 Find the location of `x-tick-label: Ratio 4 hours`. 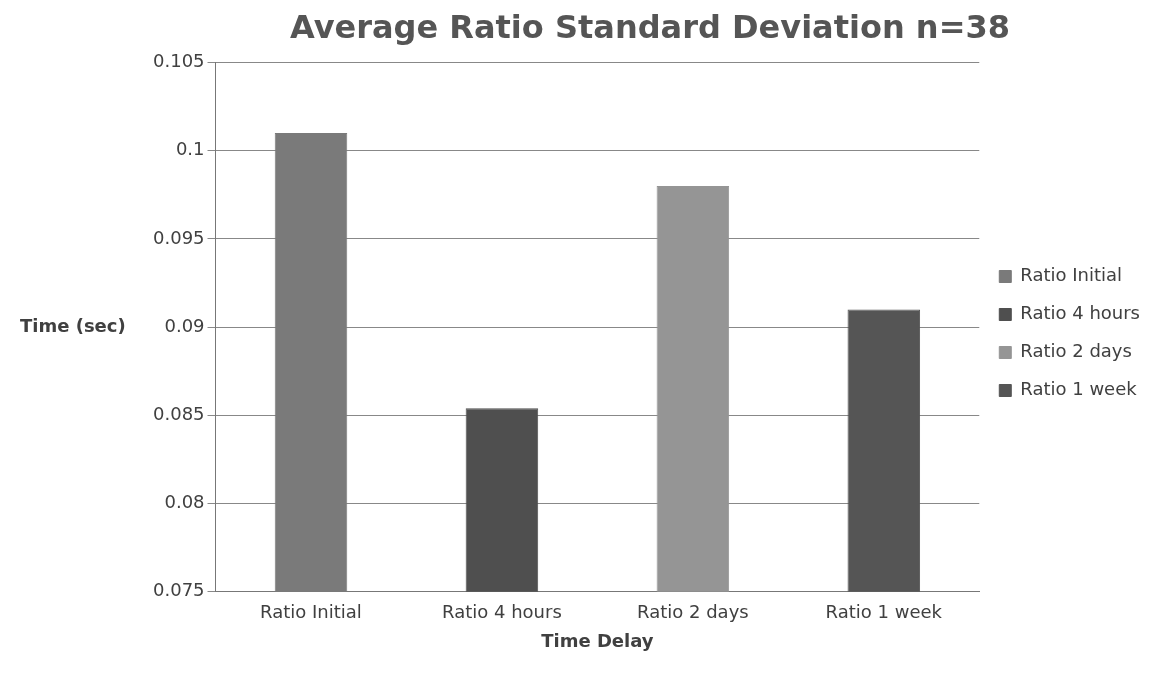

x-tick-label: Ratio 4 hours is located at coordinates (502, 612).